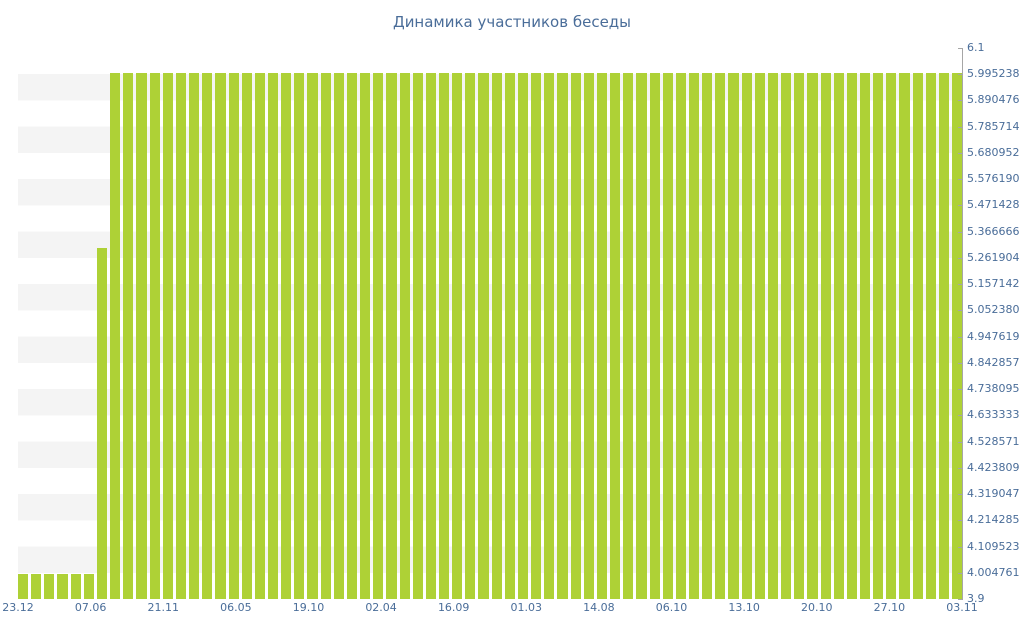  I want to click on x-tick-label: 13.10, so click(744, 607).